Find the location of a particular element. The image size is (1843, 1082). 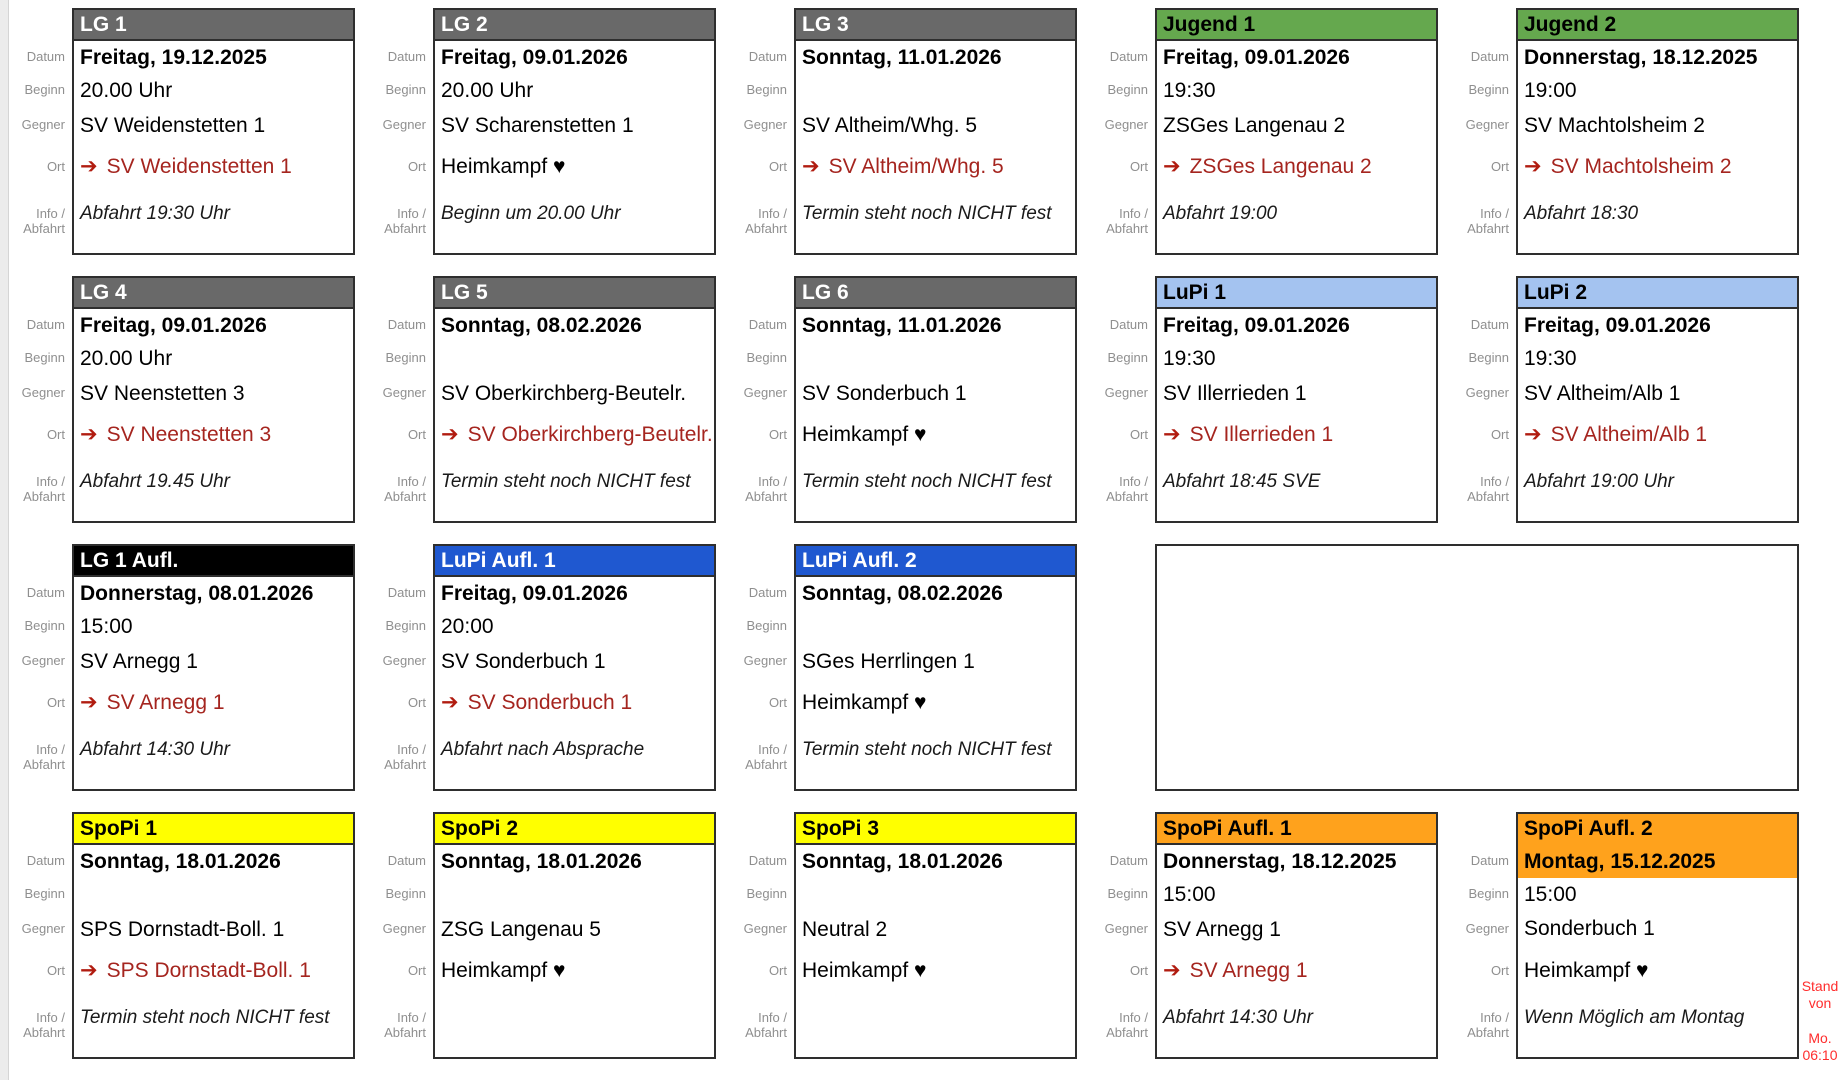

stand-note-time: Mo. 06:10 is located at coordinates (1820, 1046).